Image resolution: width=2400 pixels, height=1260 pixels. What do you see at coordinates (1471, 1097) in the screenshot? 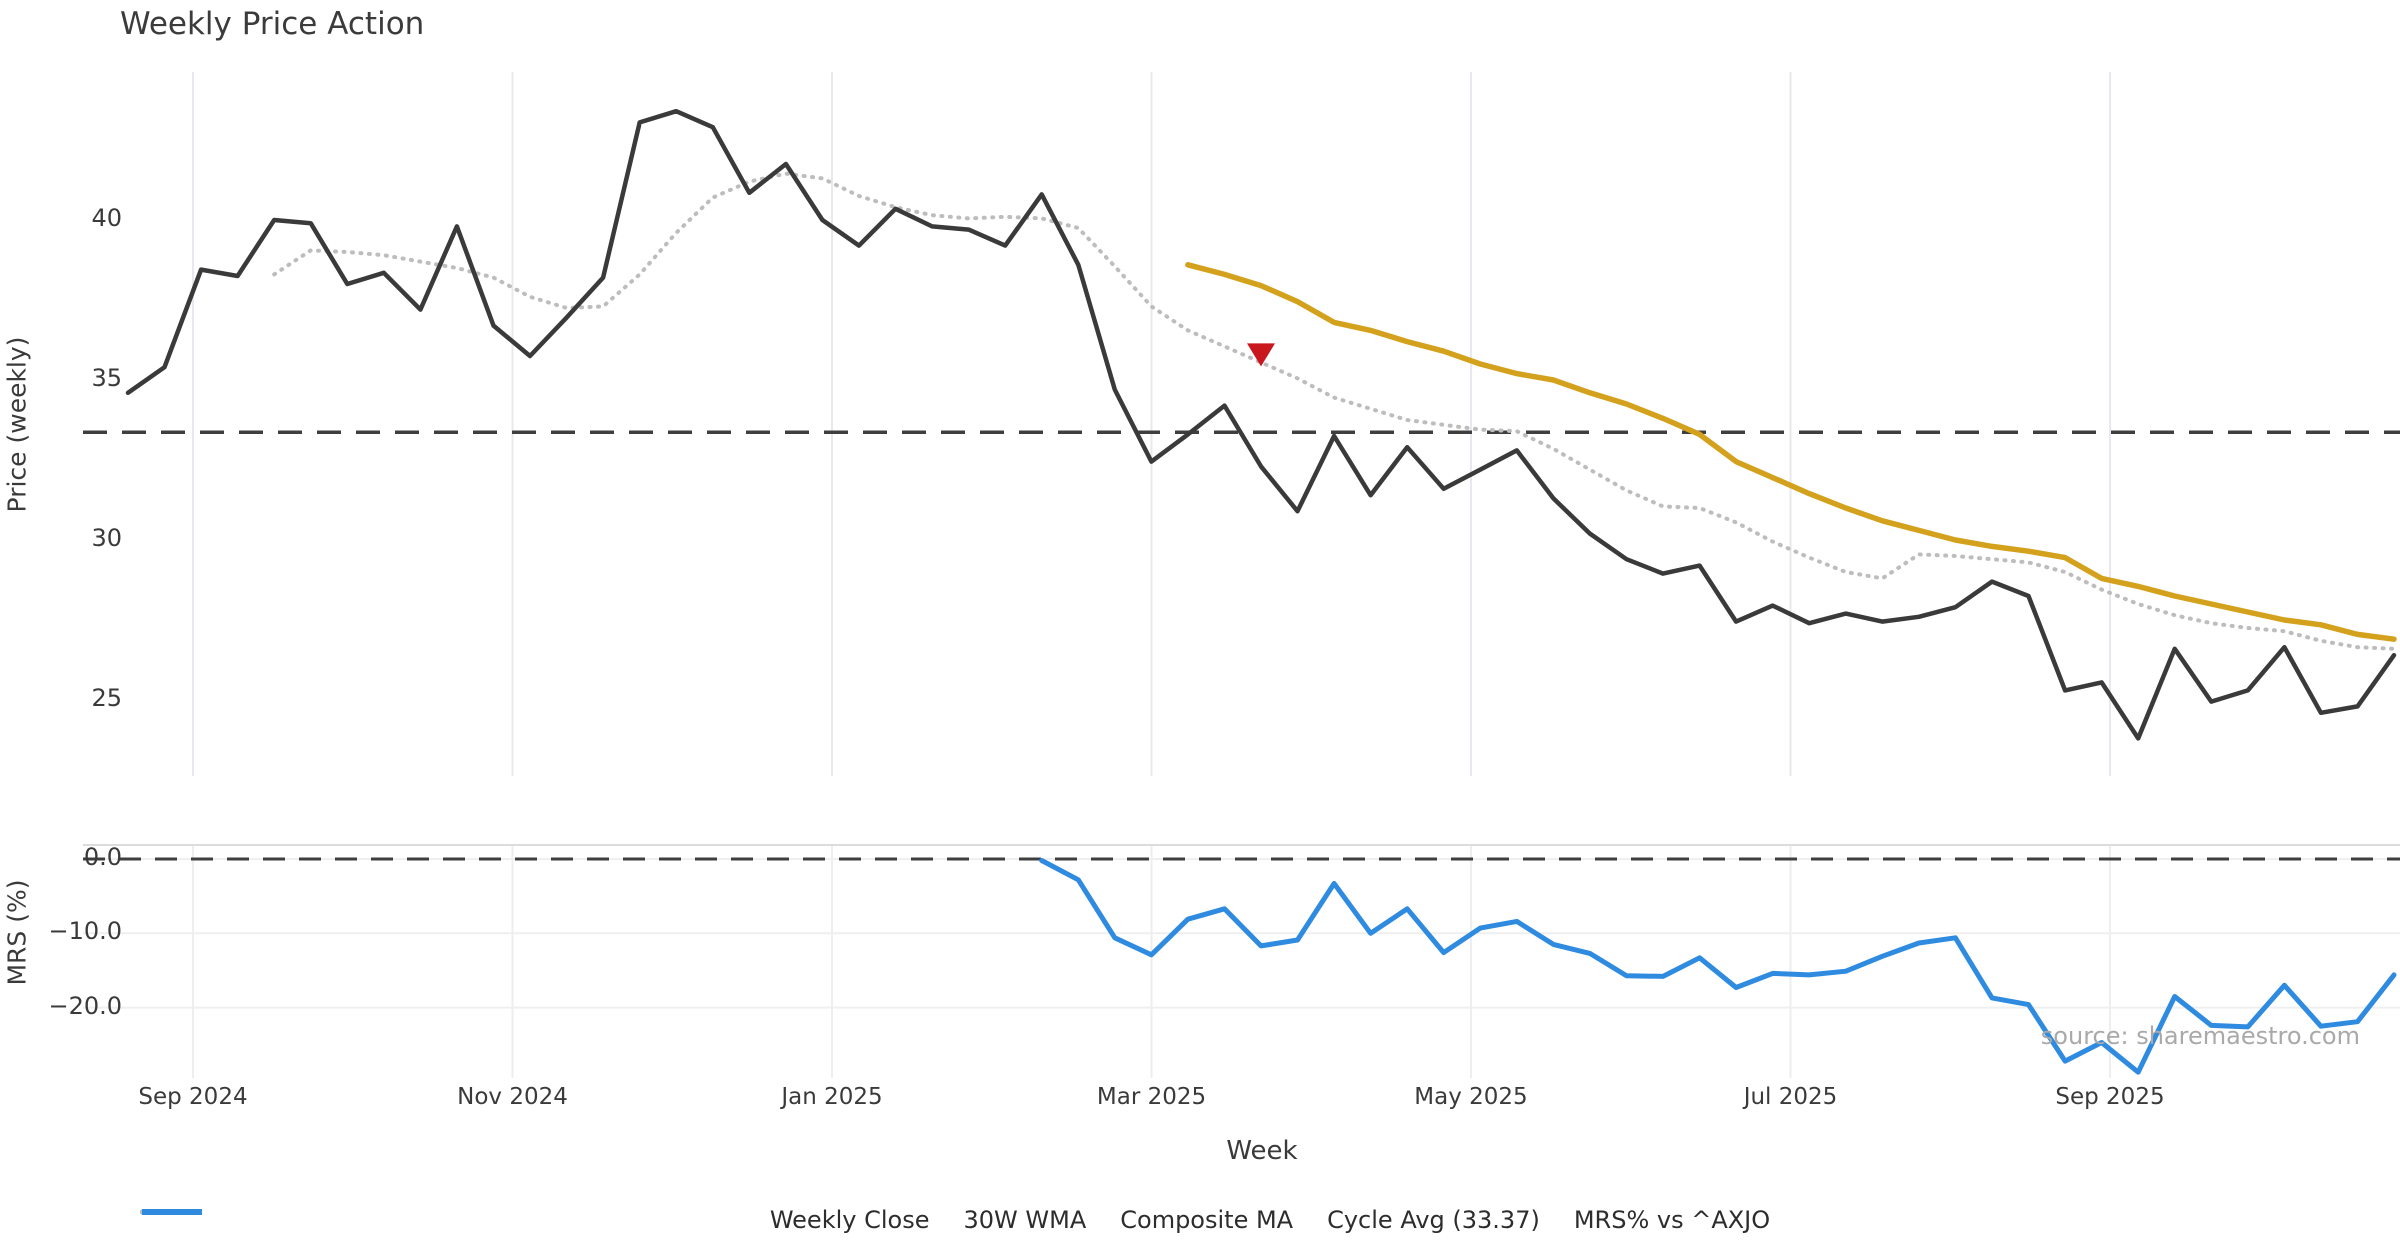
I see `x-tick: May 2025` at bounding box center [1471, 1097].